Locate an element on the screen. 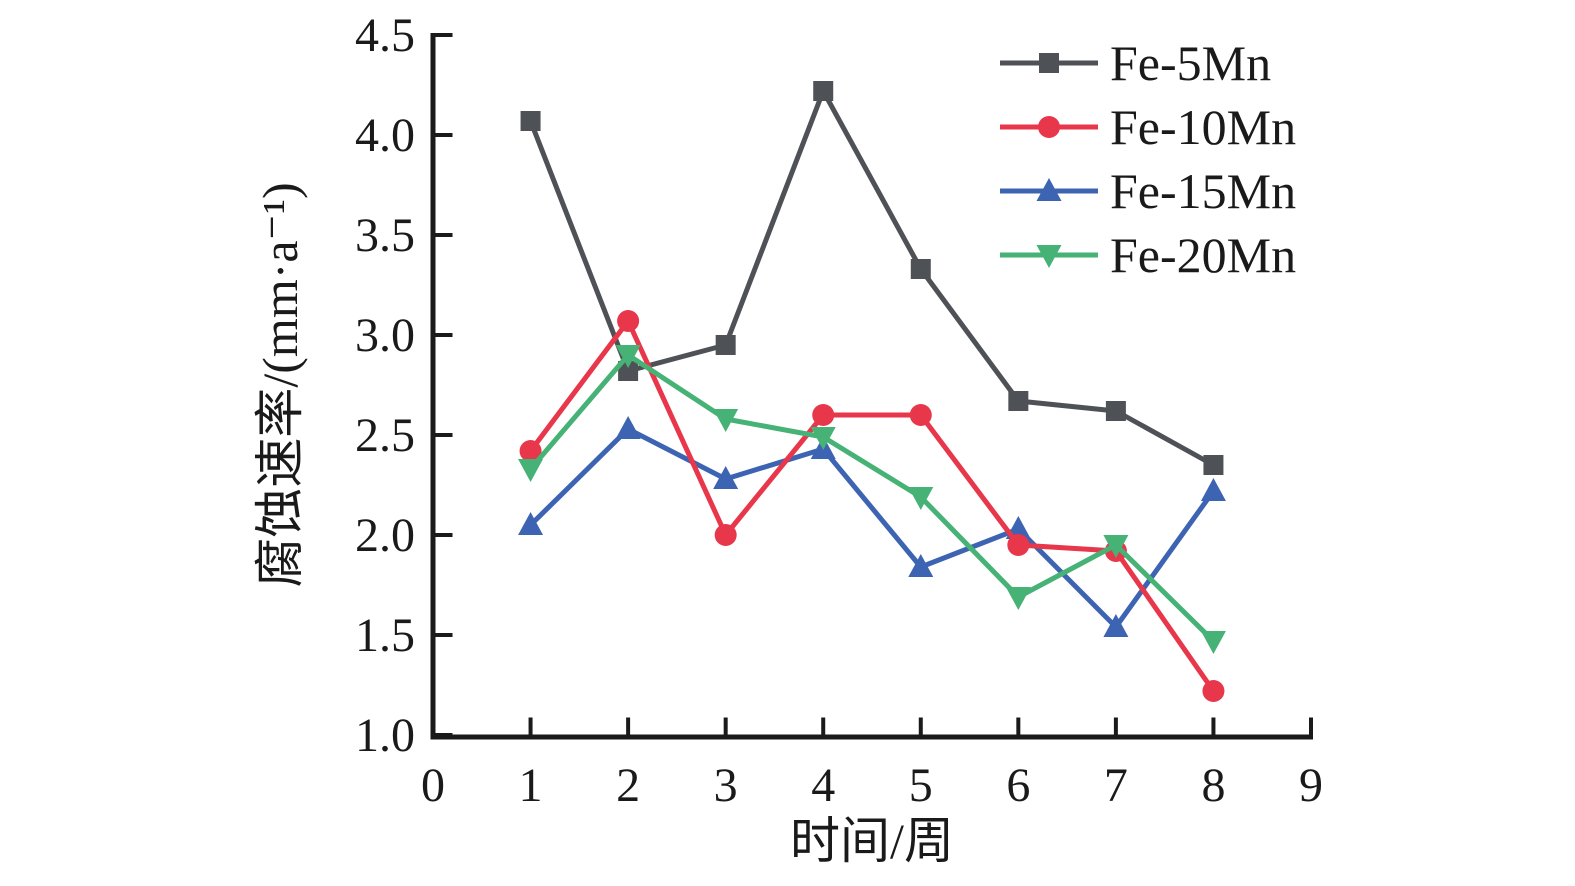  legend-item-fe-15mn: Fe-15Mn is located at coordinates (1148, 191).